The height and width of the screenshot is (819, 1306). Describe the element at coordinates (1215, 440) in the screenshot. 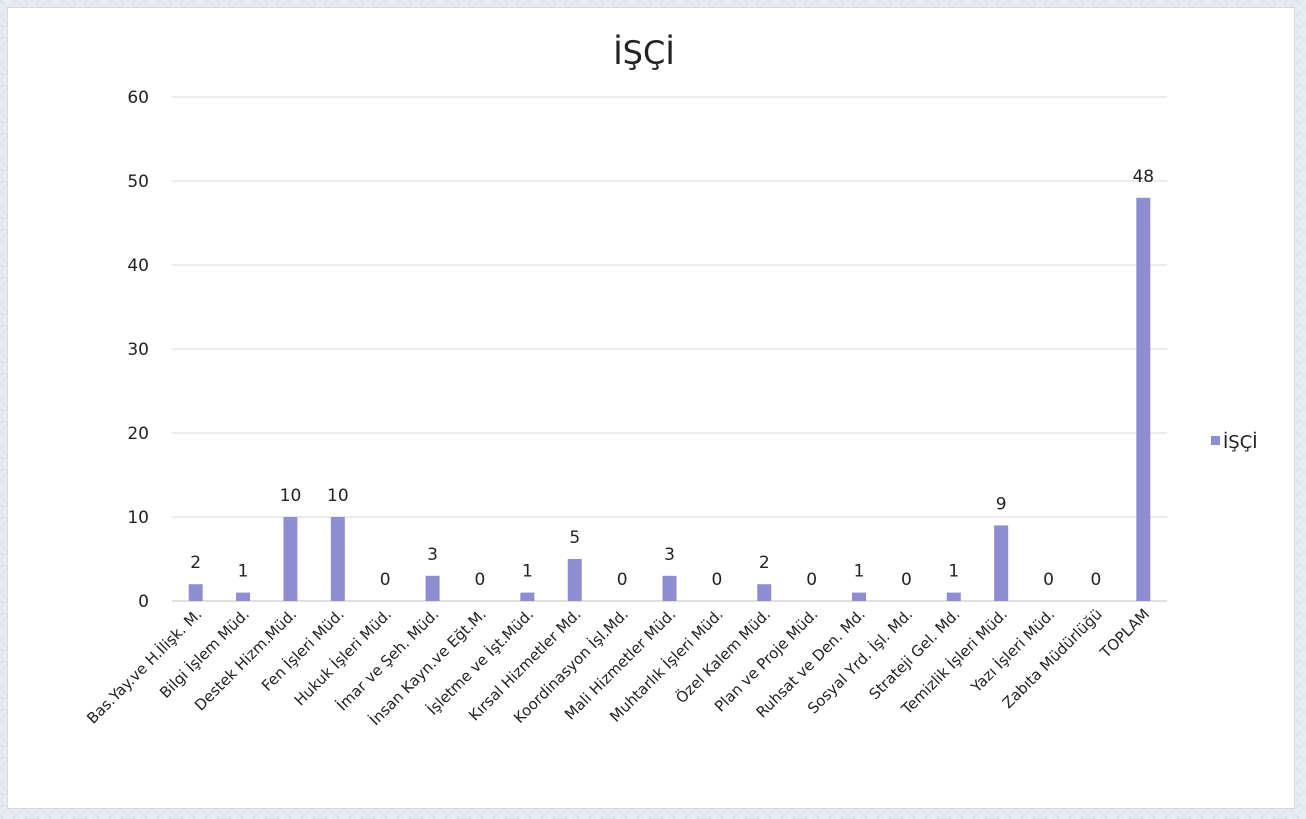

I see `legend-swatch` at that location.